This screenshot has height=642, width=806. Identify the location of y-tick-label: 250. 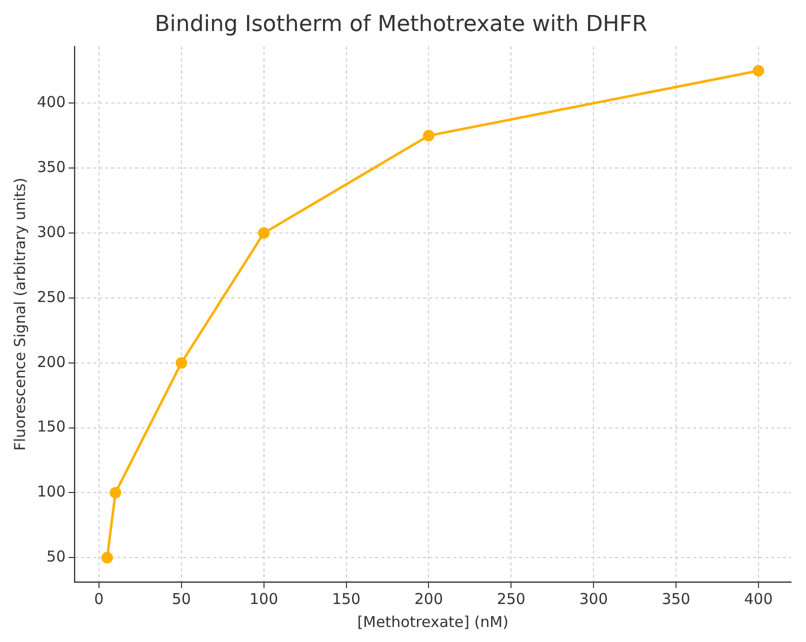
(51, 297).